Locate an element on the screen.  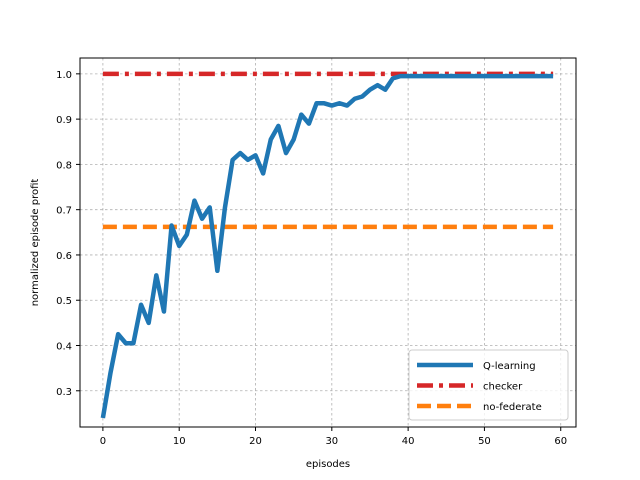
x-tick-label: 30 is located at coordinates (331, 441).